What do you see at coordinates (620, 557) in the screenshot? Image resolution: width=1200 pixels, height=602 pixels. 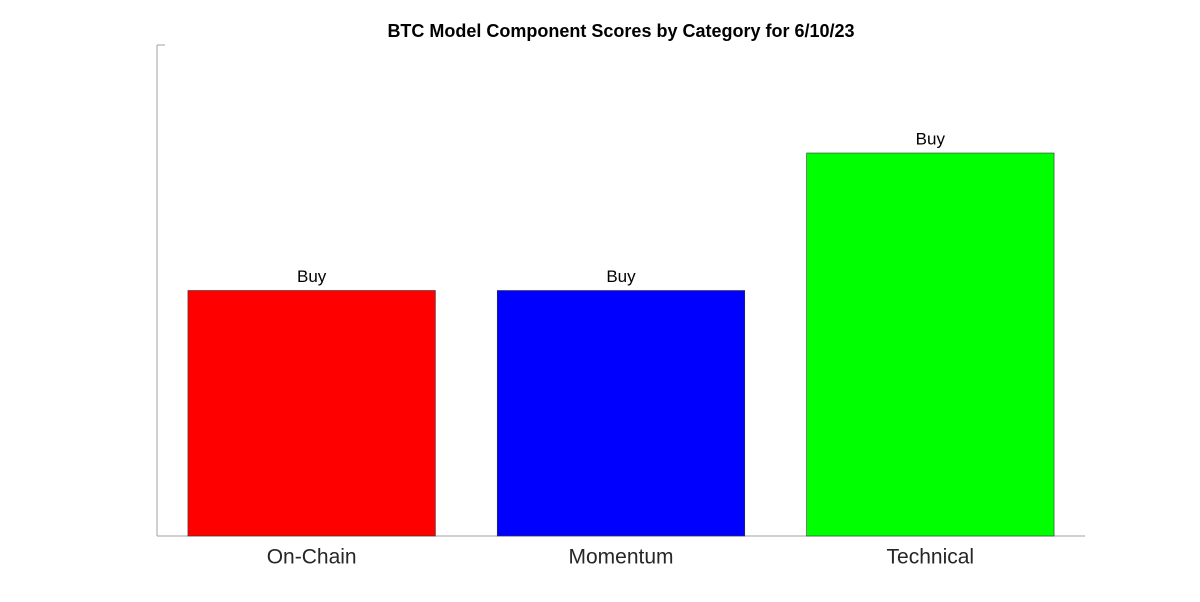 I see `x-tick-label: Momentum` at bounding box center [620, 557].